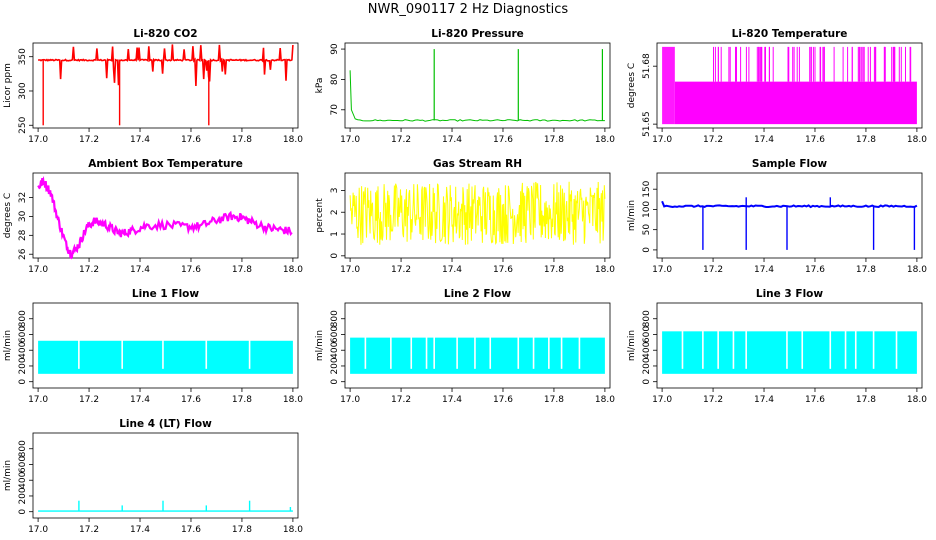 Image resolution: width=936 pixels, height=540 pixels. What do you see at coordinates (23, 235) in the screenshot?
I see `y-tick-label: 28` at bounding box center [23, 235].